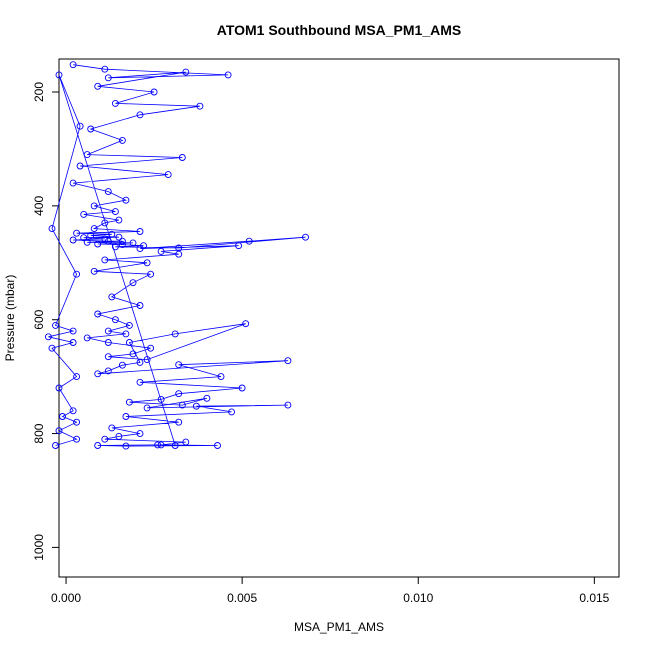 The width and height of the screenshot is (650, 650). I want to click on y-tick-label: 200, so click(39, 92).